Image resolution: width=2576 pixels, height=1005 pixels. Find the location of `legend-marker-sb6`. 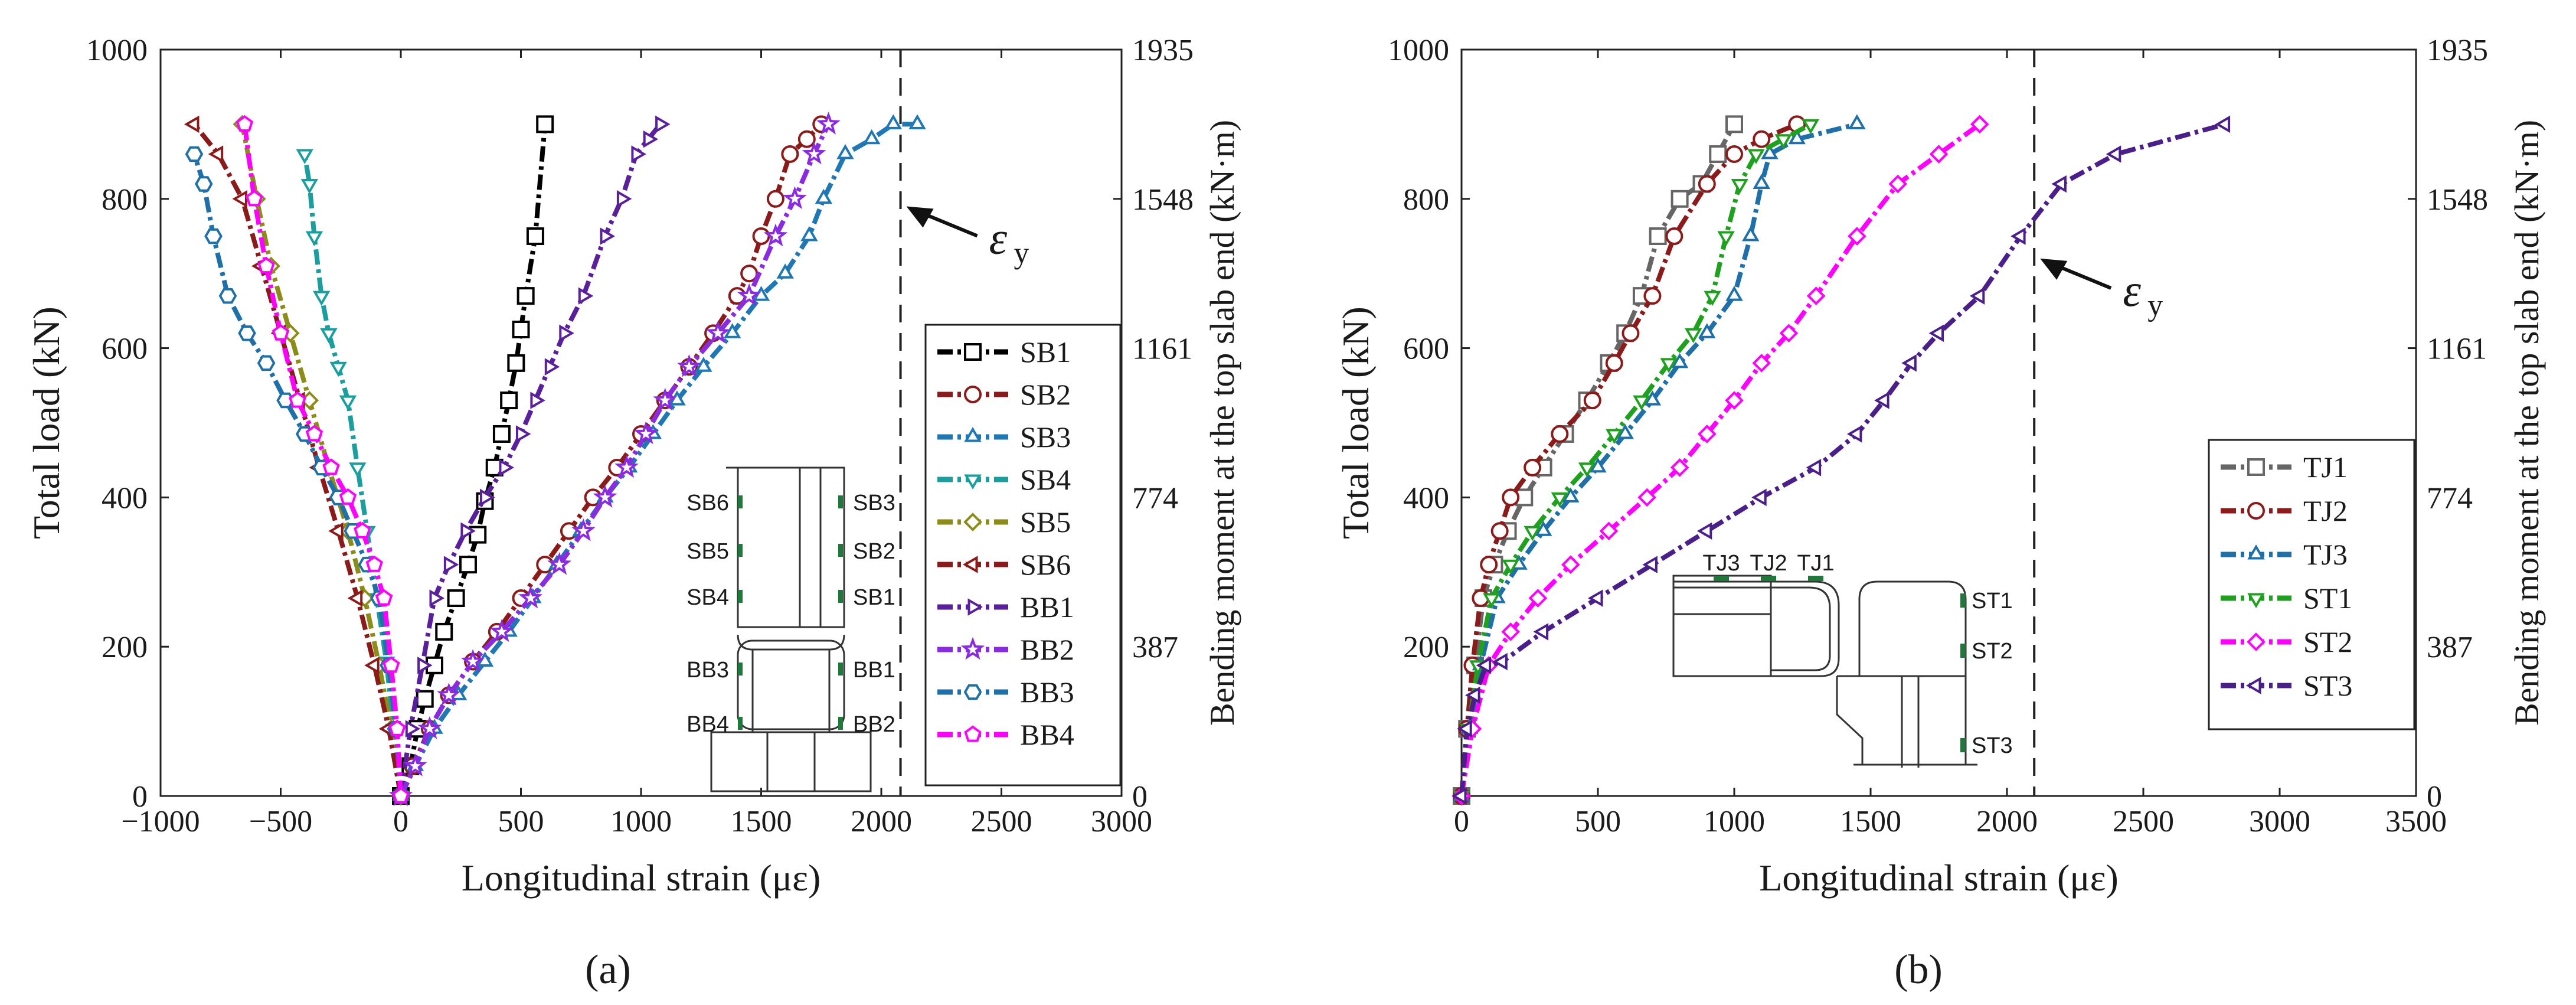

legend-marker-sb6 is located at coordinates (970, 564).